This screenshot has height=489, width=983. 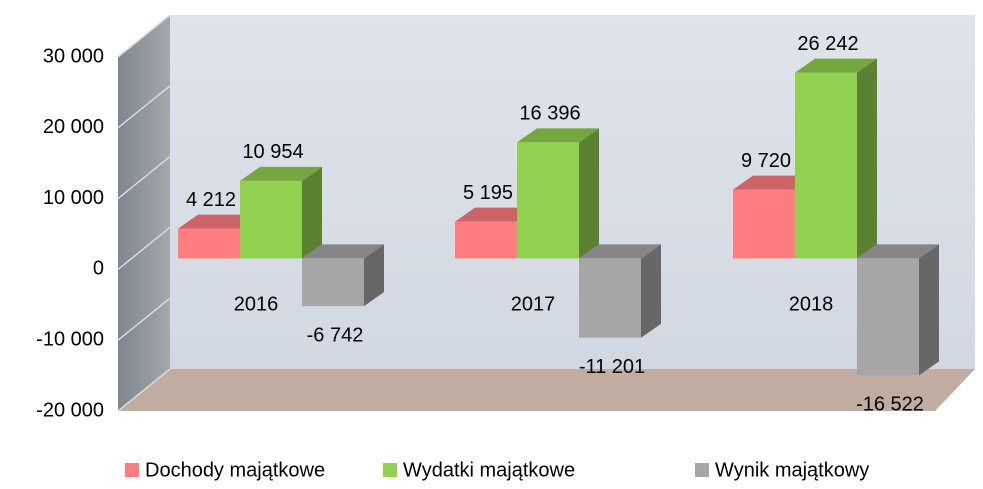 What do you see at coordinates (70, 410) in the screenshot?
I see `y-tick-label: -20 000` at bounding box center [70, 410].